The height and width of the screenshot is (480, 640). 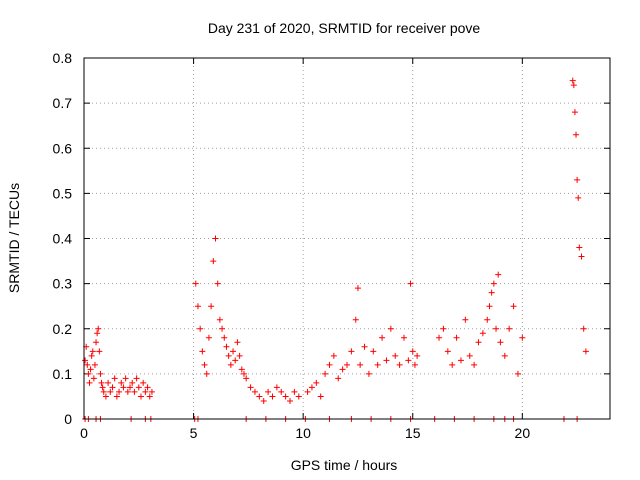 I want to click on y-tick-labels: 0 0.1 0.2 0.3 0.4 0.5 0.6 0.7 0.8, so click(x=63, y=238).